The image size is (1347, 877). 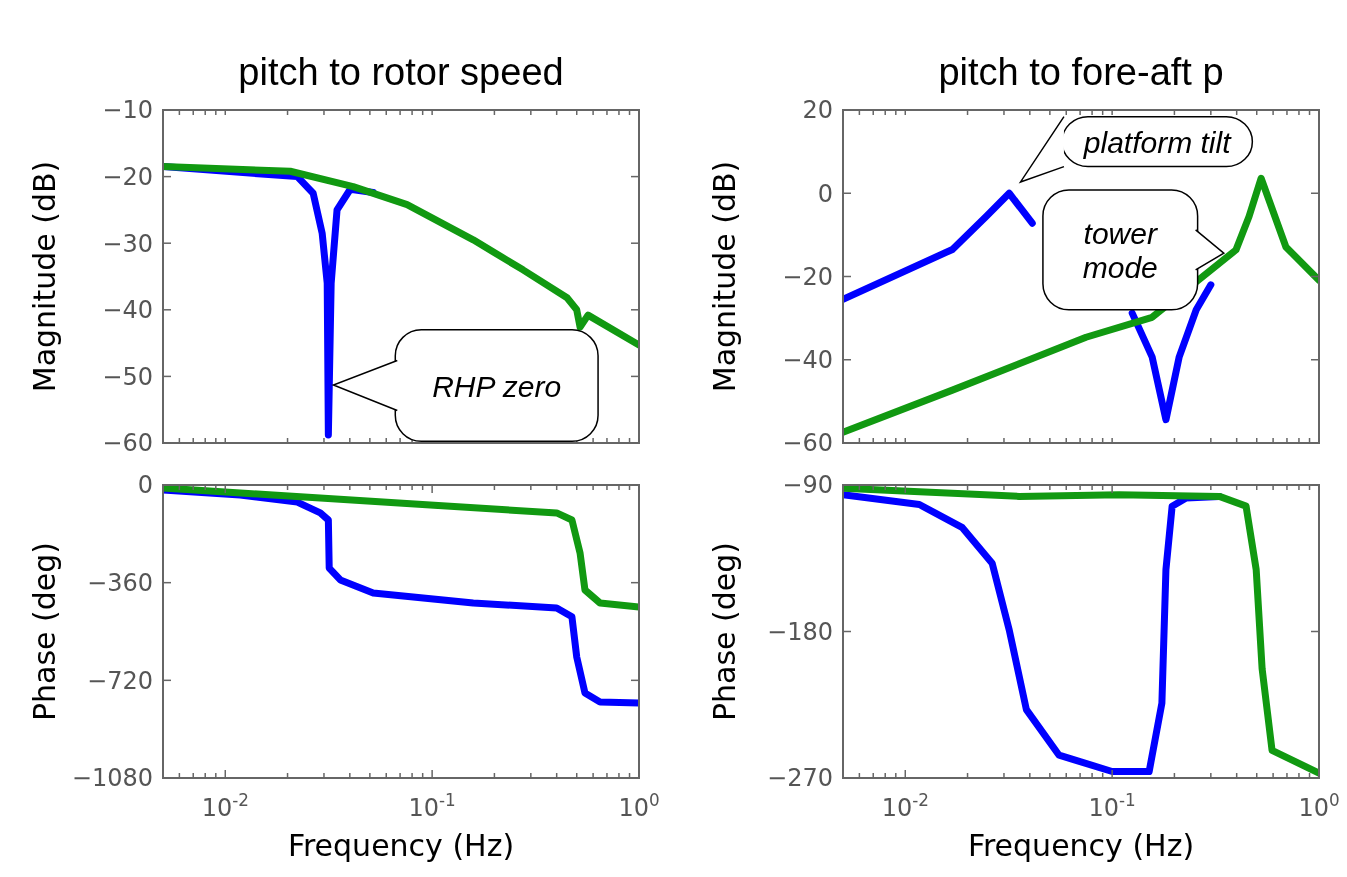 I want to click on y-tick-label: −90, so click(x=807, y=485).